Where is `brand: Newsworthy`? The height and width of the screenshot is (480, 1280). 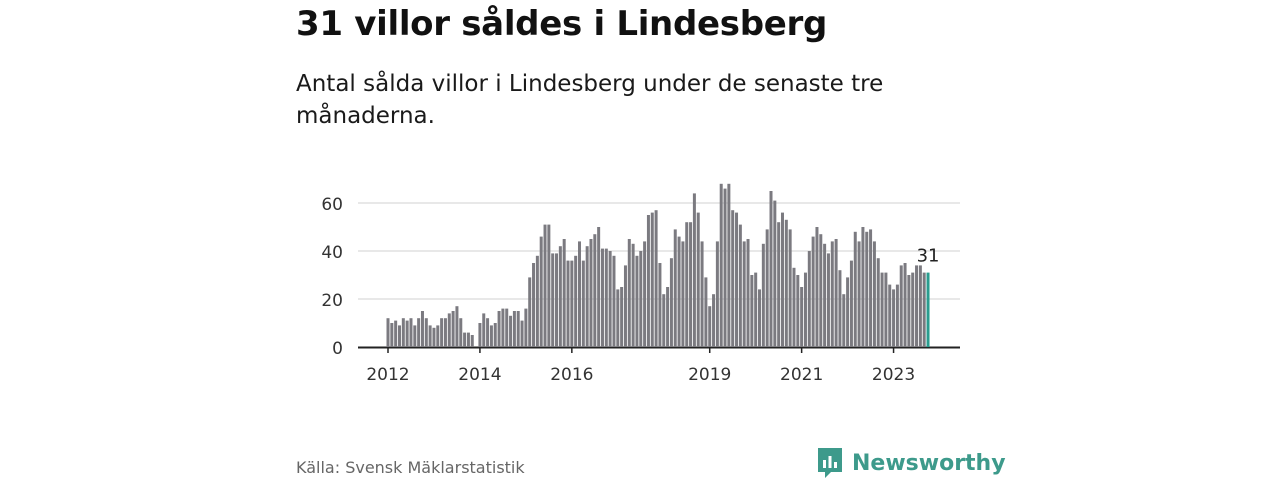 brand: Newsworthy is located at coordinates (911, 463).